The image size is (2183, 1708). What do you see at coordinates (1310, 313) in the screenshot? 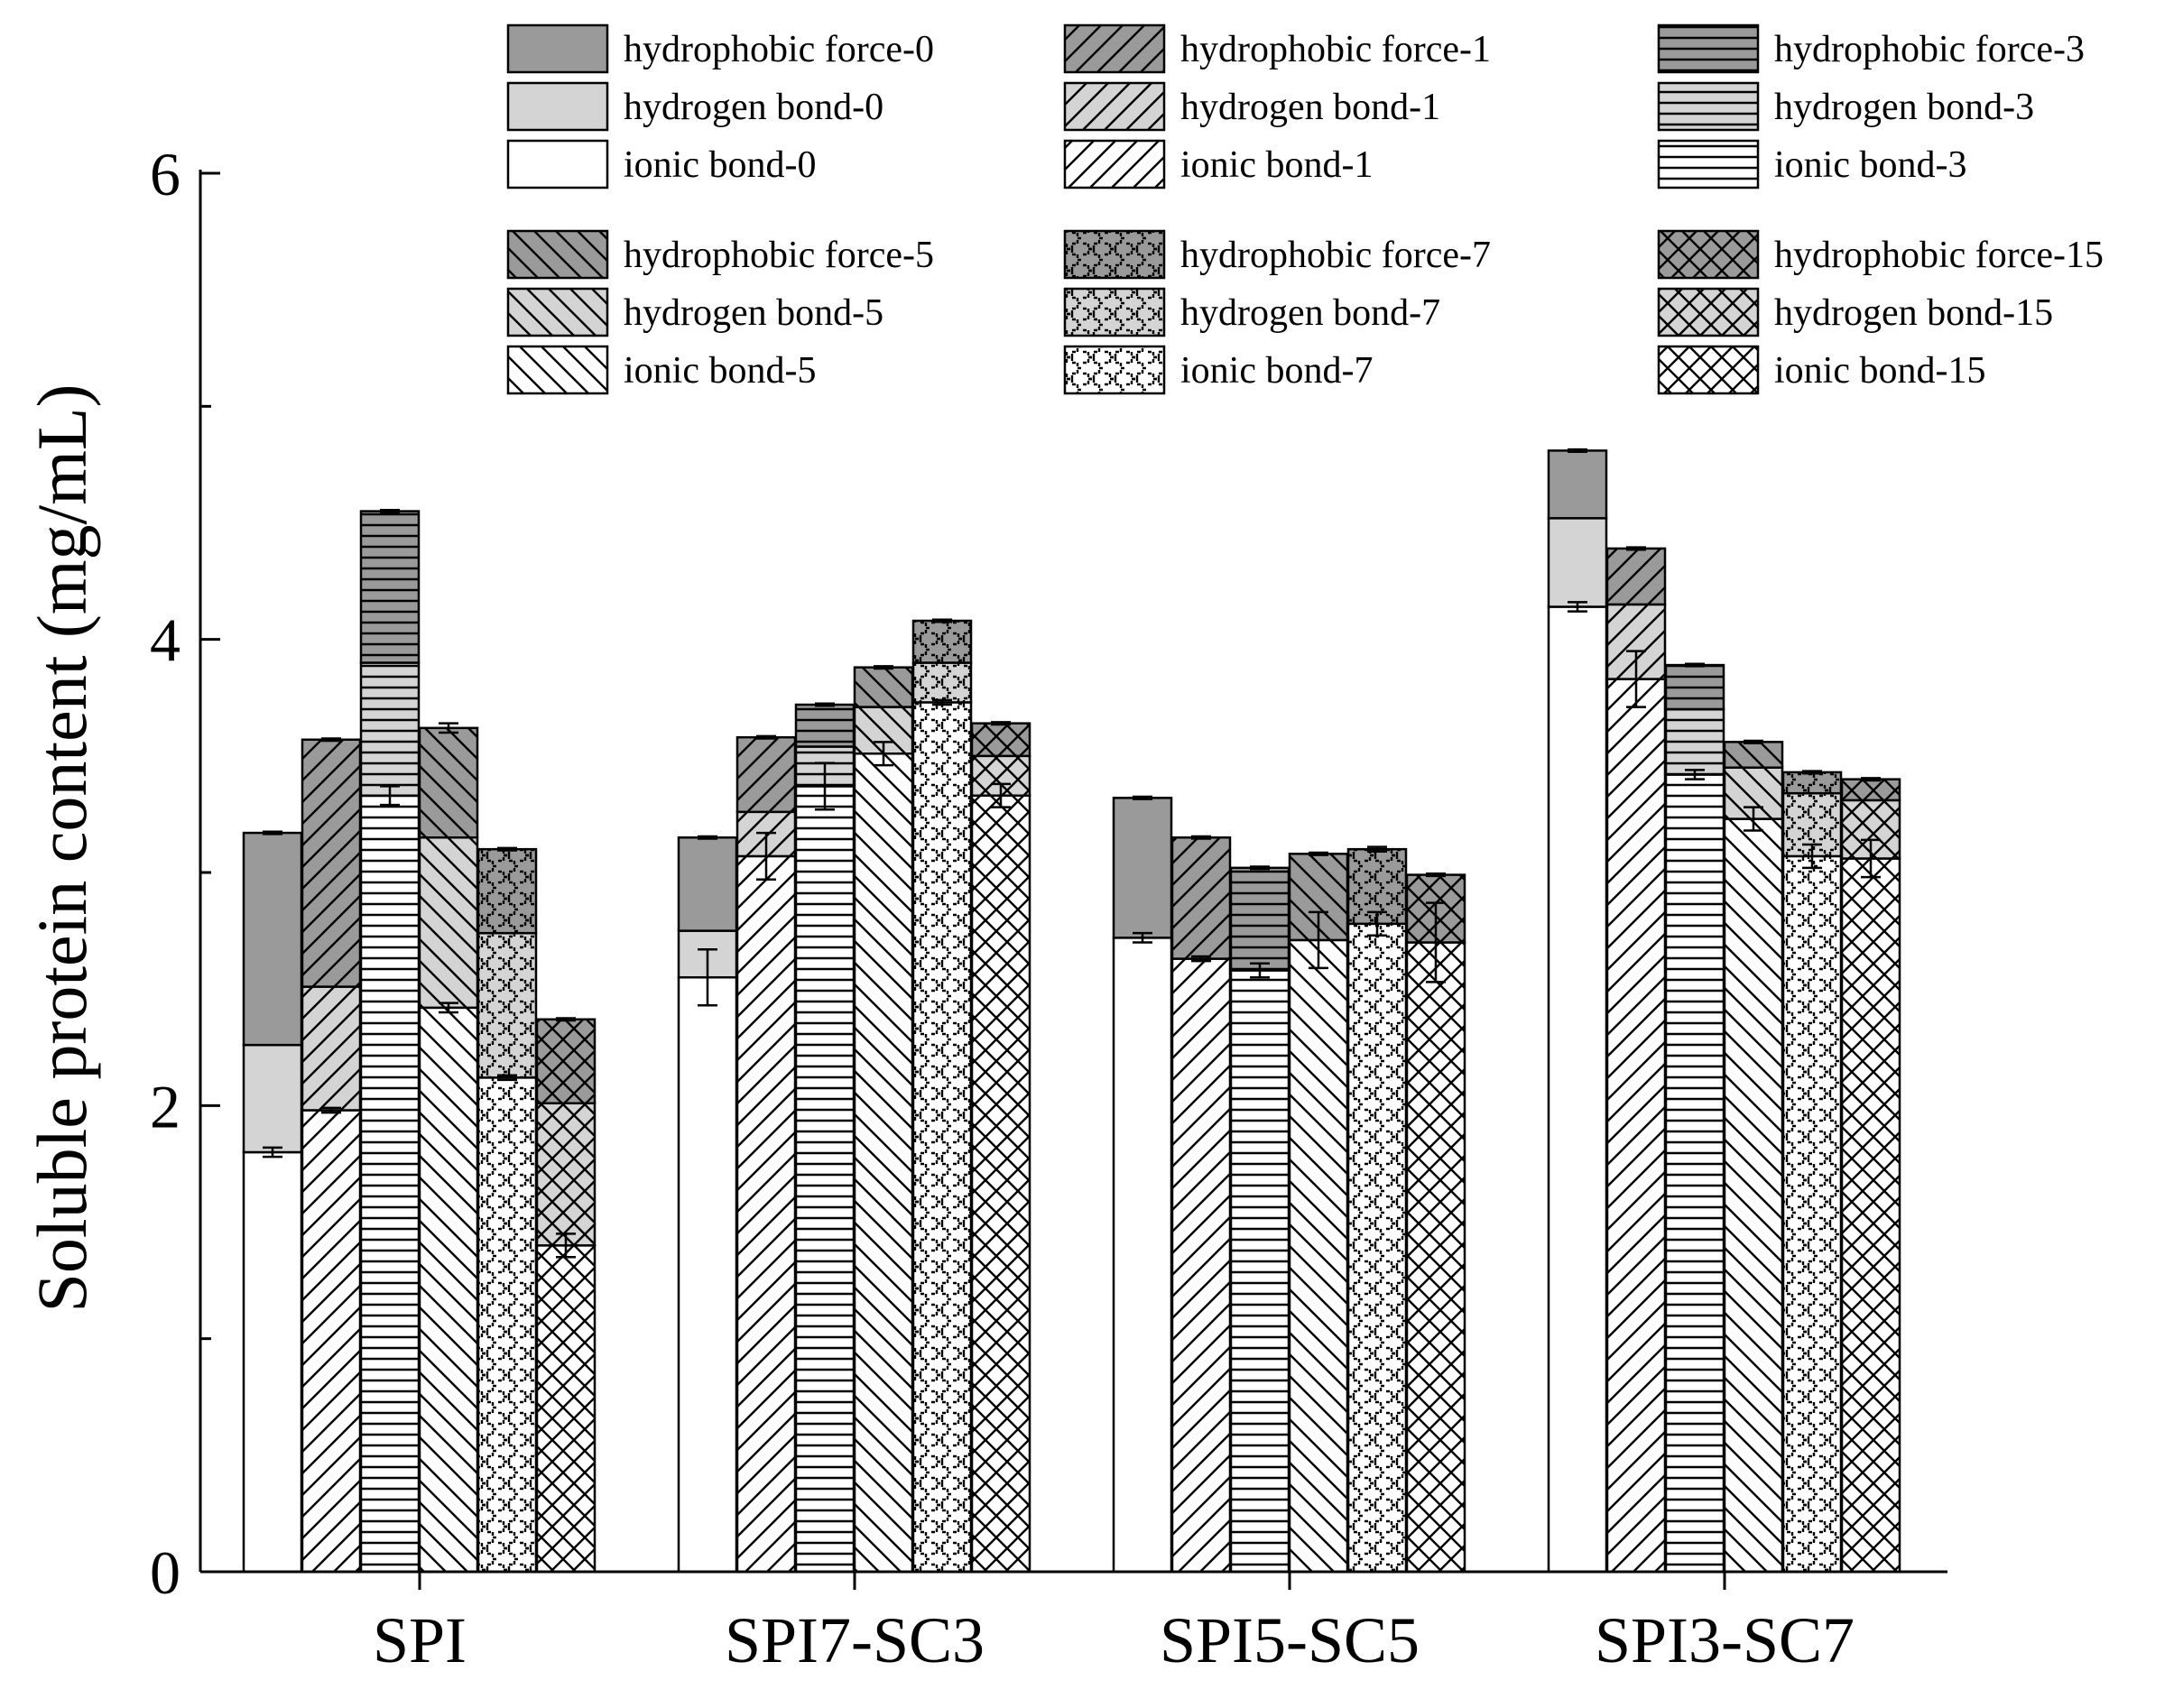
I see `legend-label: hydrogen bond-7` at bounding box center [1310, 313].